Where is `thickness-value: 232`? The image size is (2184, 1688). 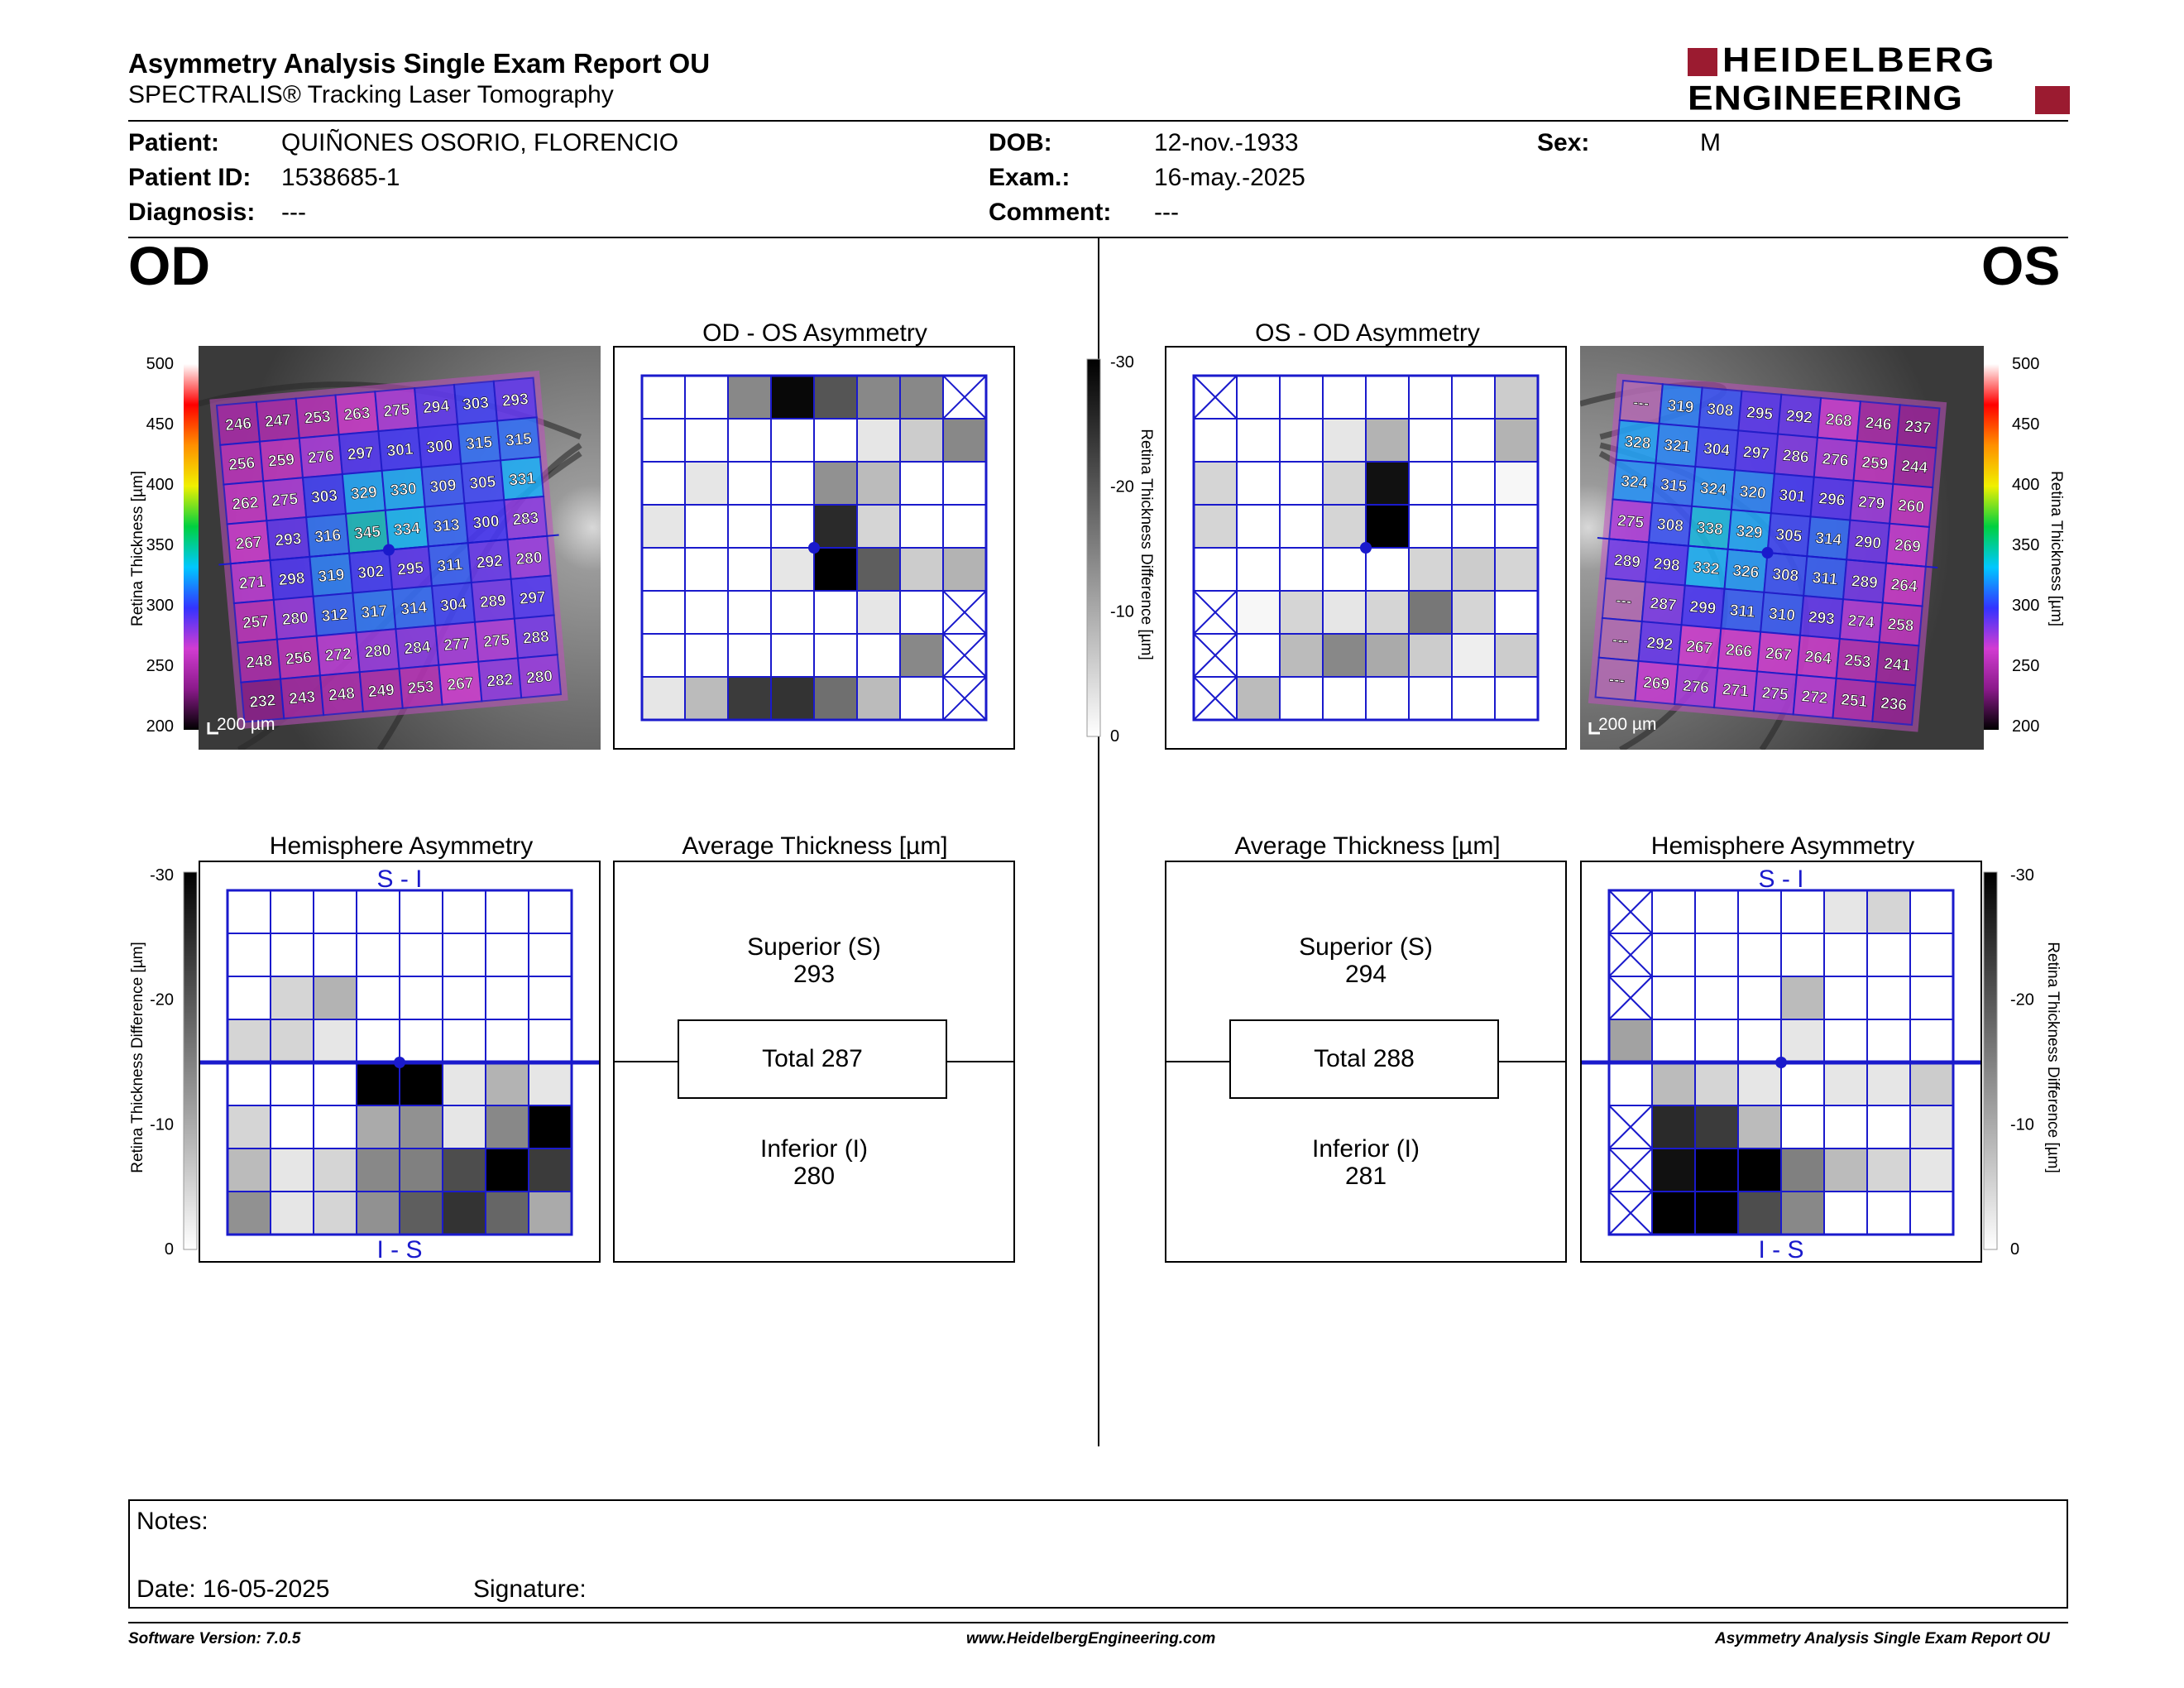 thickness-value: 232 is located at coordinates (262, 702).